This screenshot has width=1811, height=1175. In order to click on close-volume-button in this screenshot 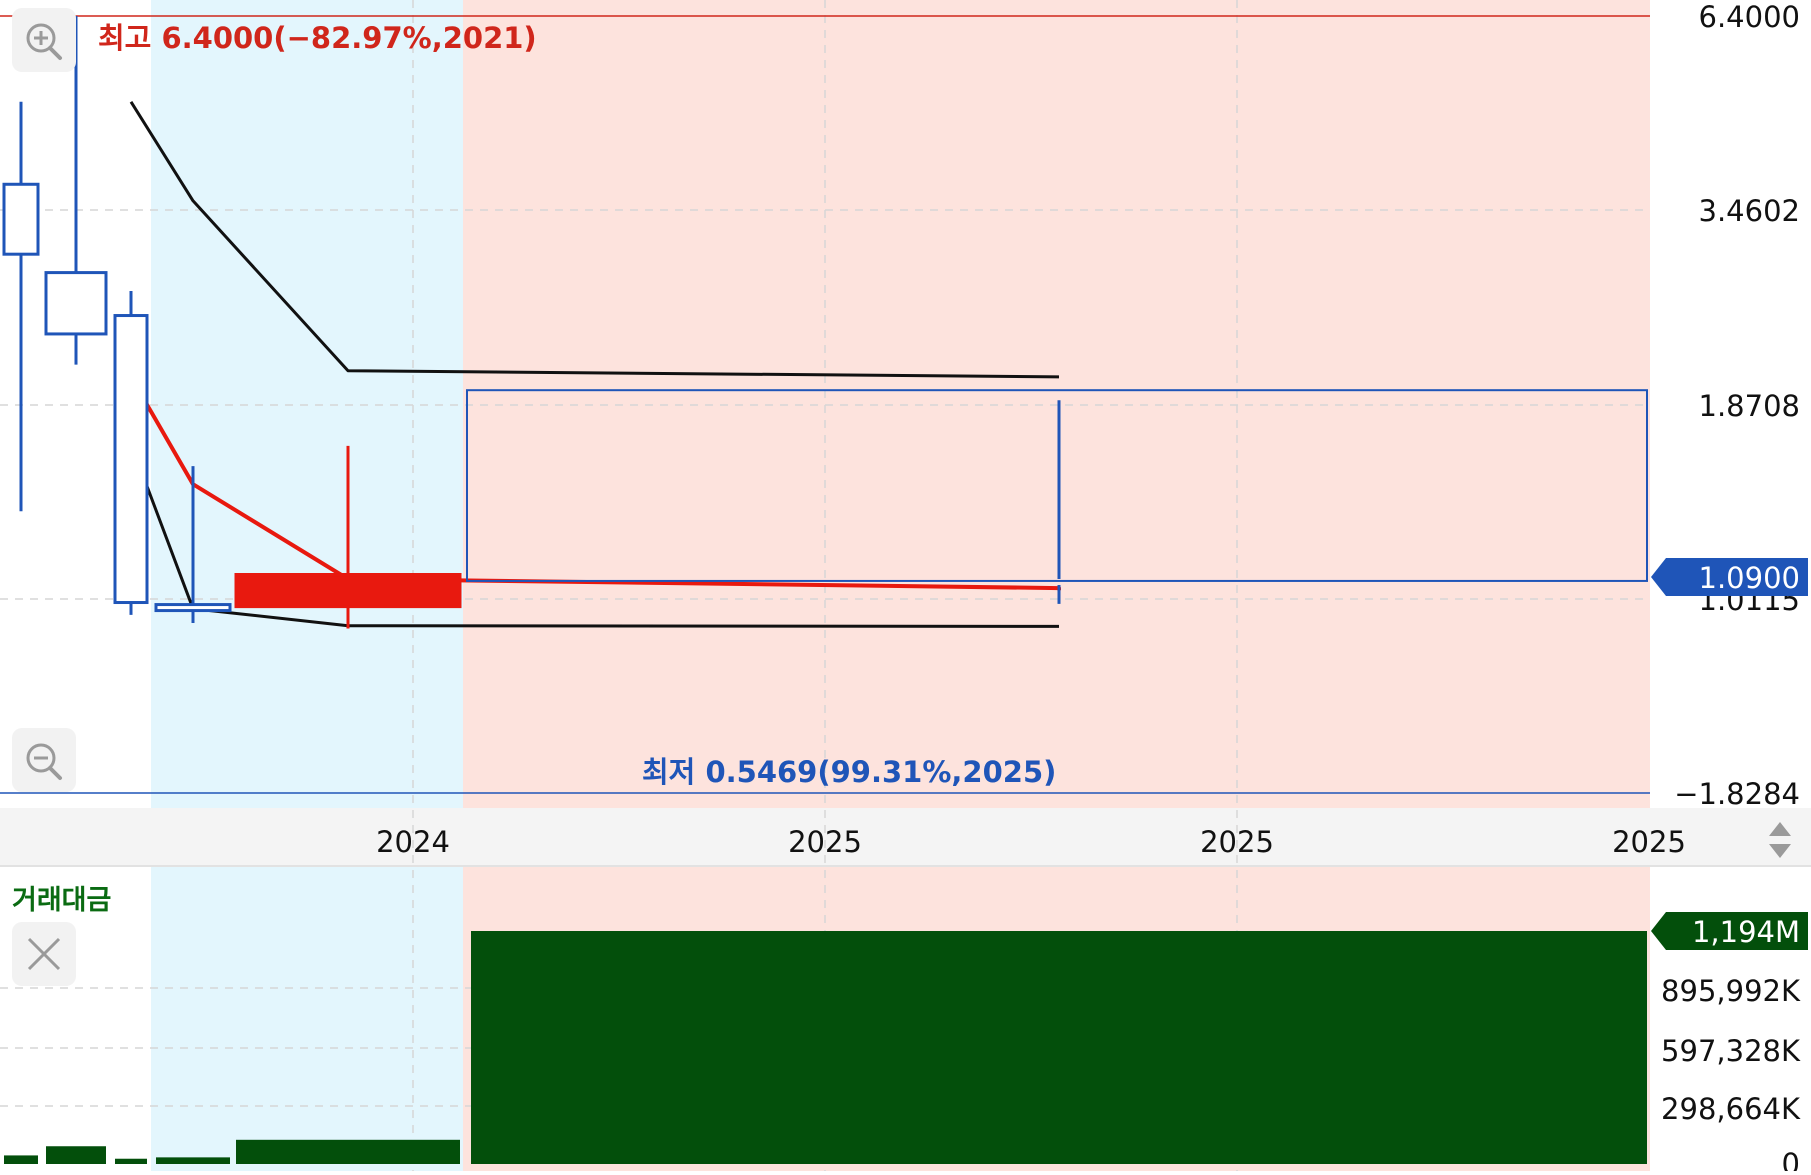, I will do `click(44, 954)`.